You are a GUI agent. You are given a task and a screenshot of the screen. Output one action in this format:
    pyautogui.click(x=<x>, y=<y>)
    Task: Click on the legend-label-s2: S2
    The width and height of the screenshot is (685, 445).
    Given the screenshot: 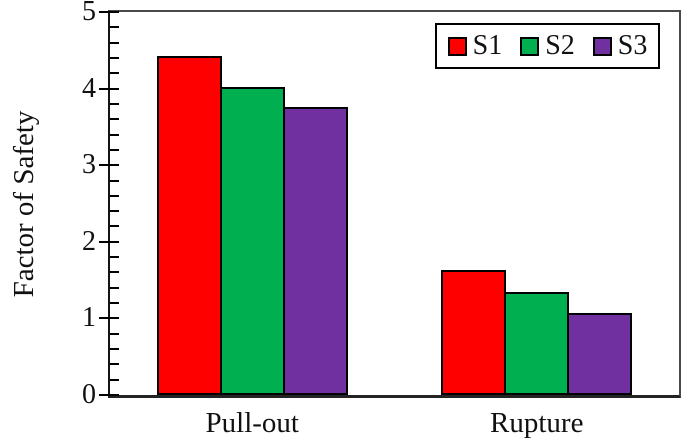 What is the action you would take?
    pyautogui.click(x=560, y=45)
    